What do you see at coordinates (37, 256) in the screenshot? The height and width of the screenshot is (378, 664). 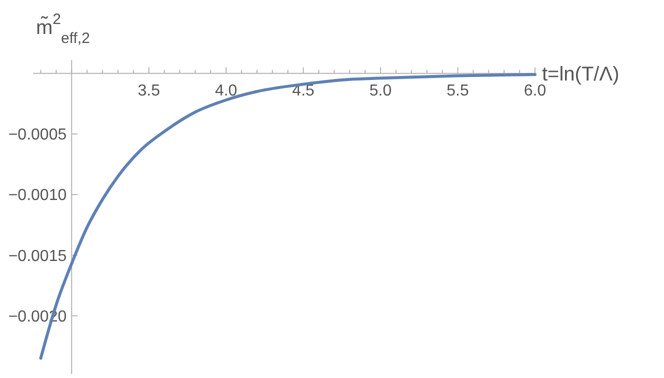 I see `y-tick-label: −0.0015` at bounding box center [37, 256].